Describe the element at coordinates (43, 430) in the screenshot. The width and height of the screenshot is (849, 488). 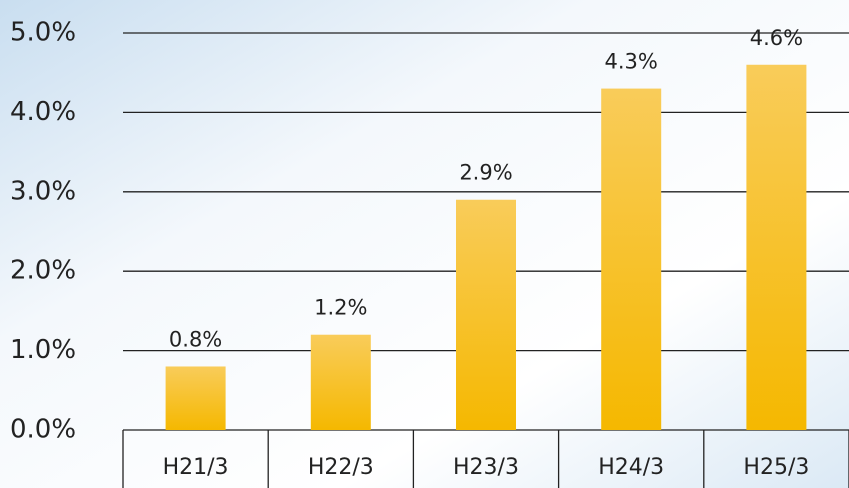
I see `y-tick-label: 0.0%` at that location.